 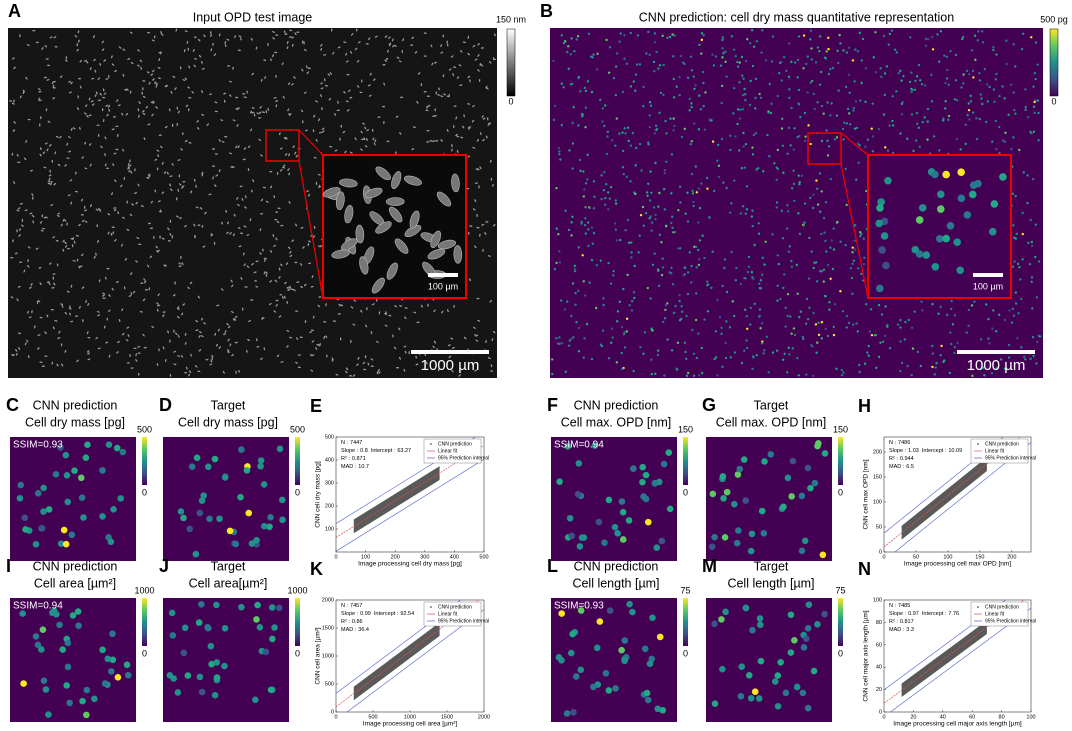 I want to click on stats-line: N :7485, so click(x=900, y=606).